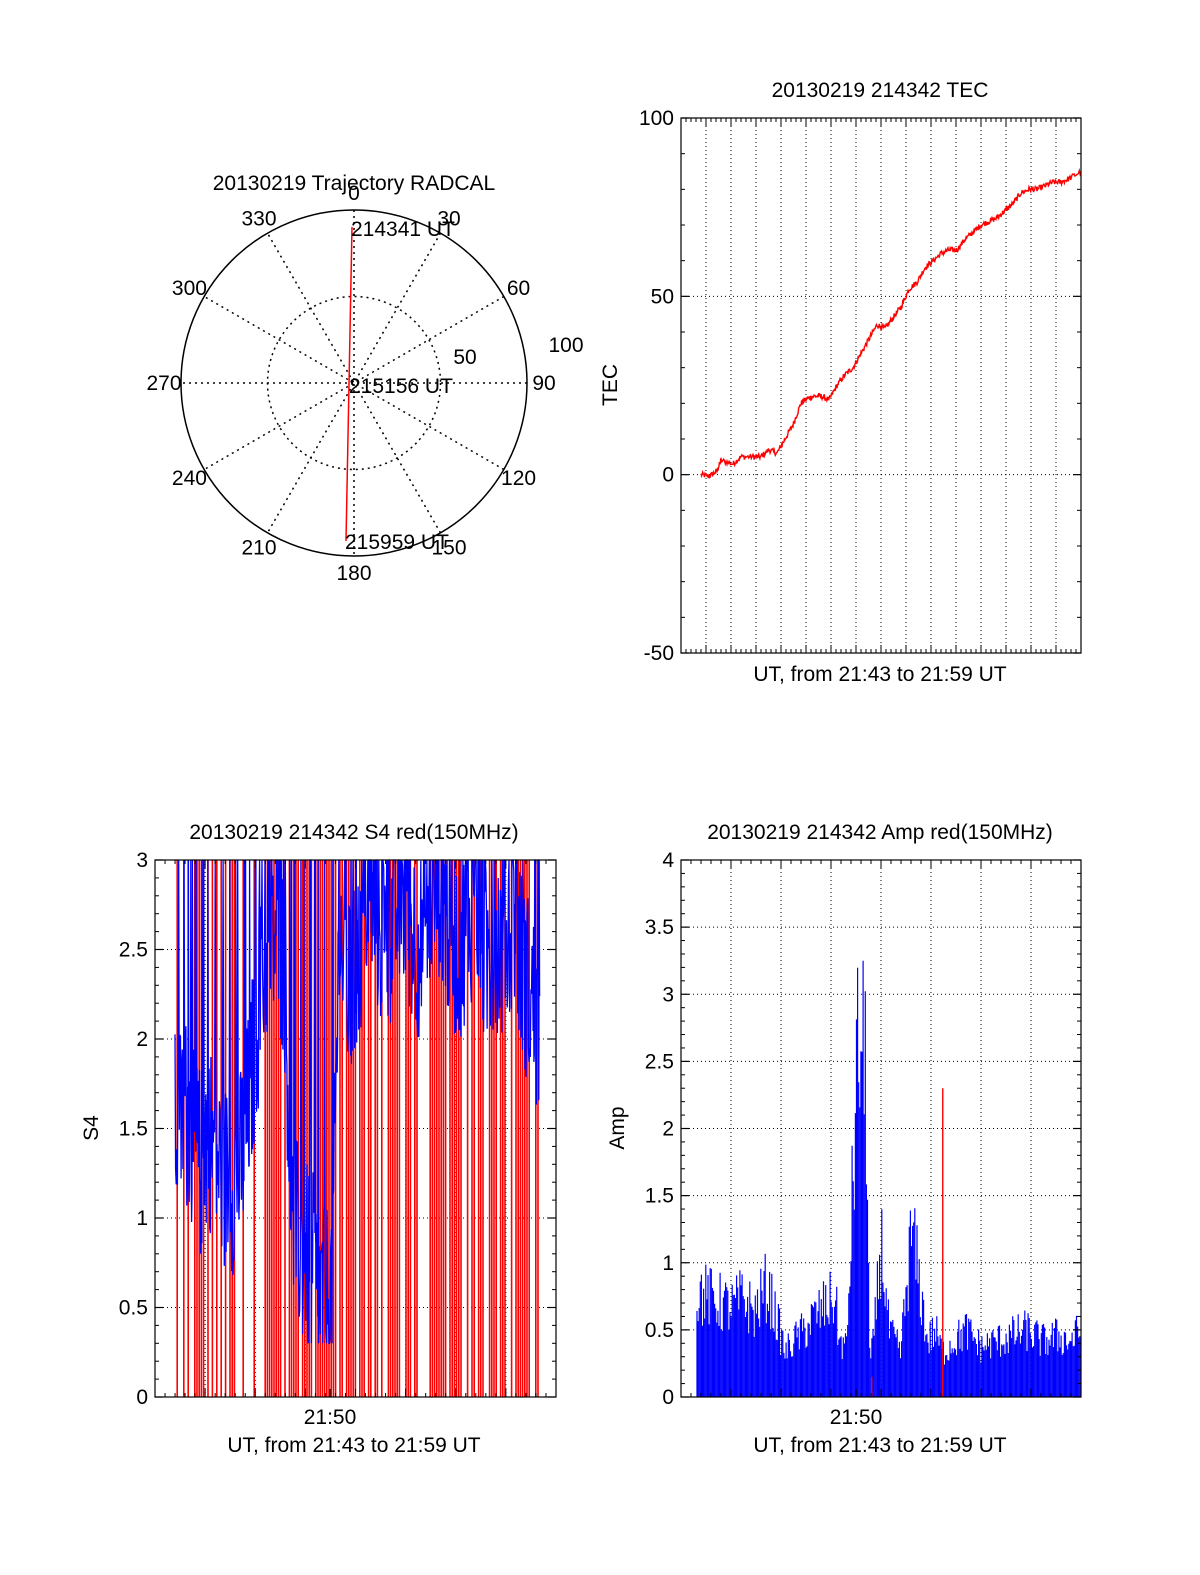  What do you see at coordinates (353, 832) in the screenshot?
I see `s4-title: 20130219 214342 S4 red(150MHz)` at bounding box center [353, 832].